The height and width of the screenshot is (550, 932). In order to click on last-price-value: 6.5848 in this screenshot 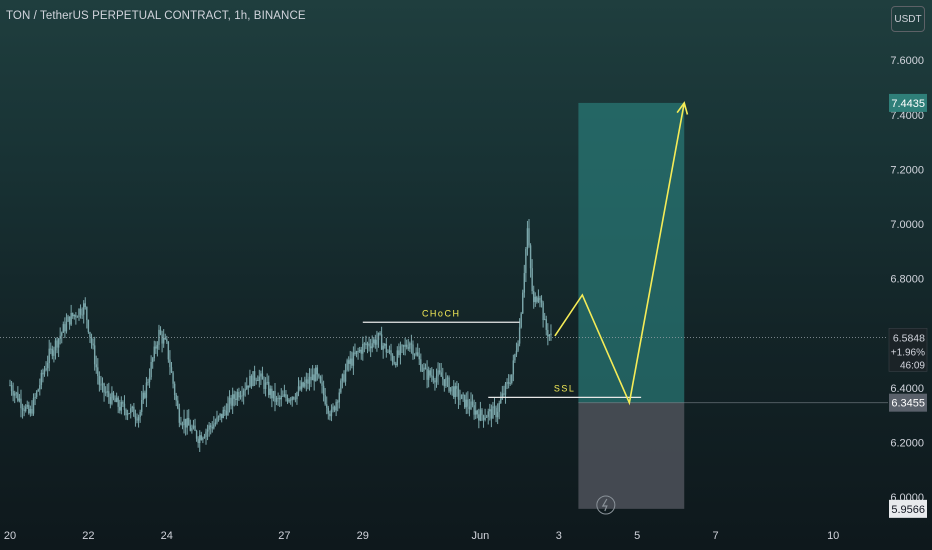, I will do `click(909, 338)`.